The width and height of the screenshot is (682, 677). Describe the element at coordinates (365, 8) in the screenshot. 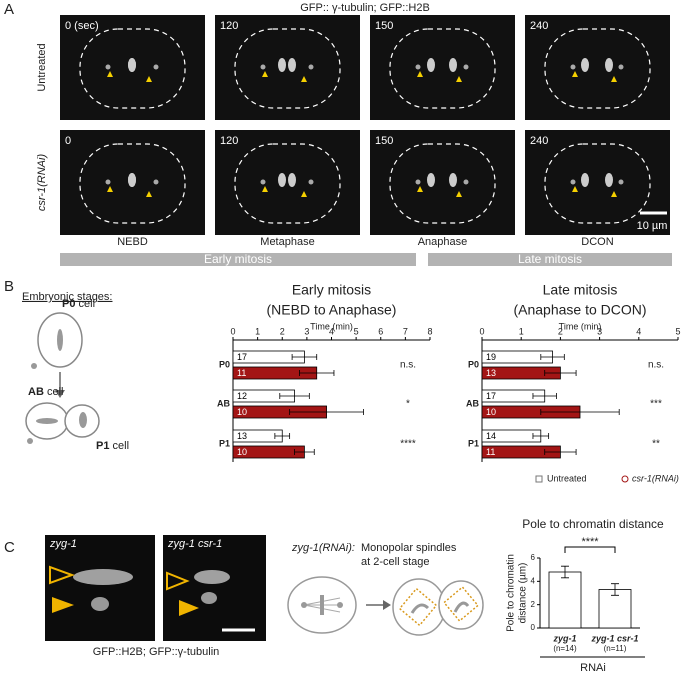

I see `panel-title: GFP:: γ-tubulin; GFP::H2B` at that location.